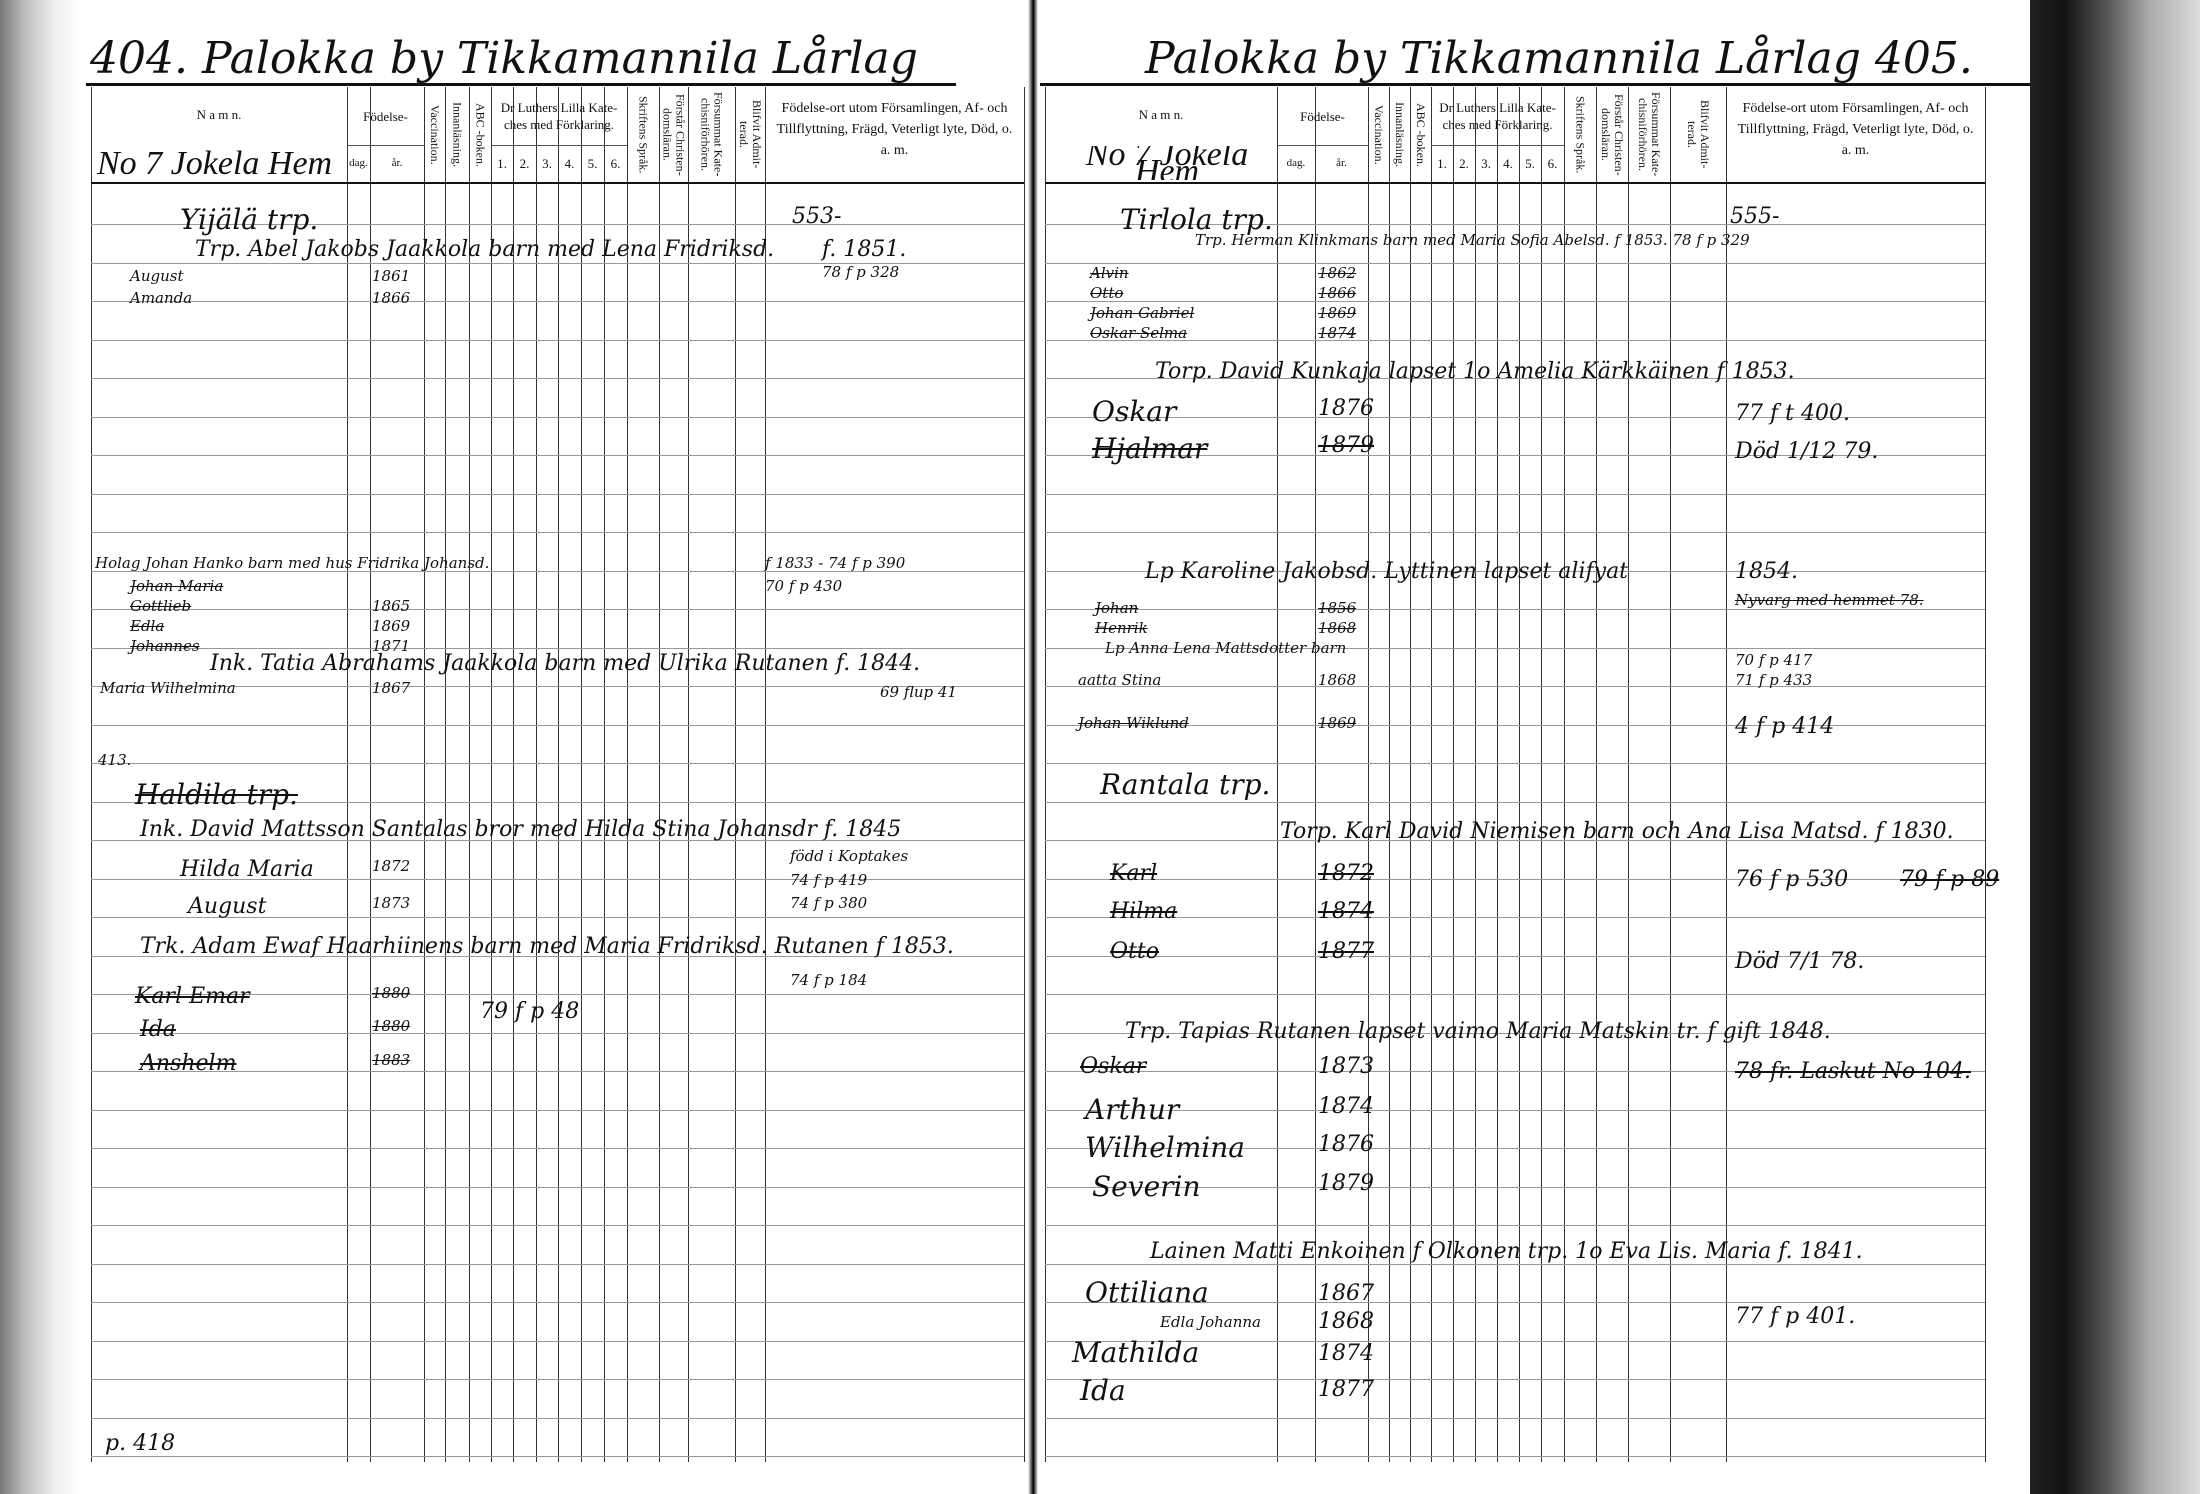 This screenshot has width=2200, height=1494. I want to click on register-entry: 69 flup 41, so click(918, 692).